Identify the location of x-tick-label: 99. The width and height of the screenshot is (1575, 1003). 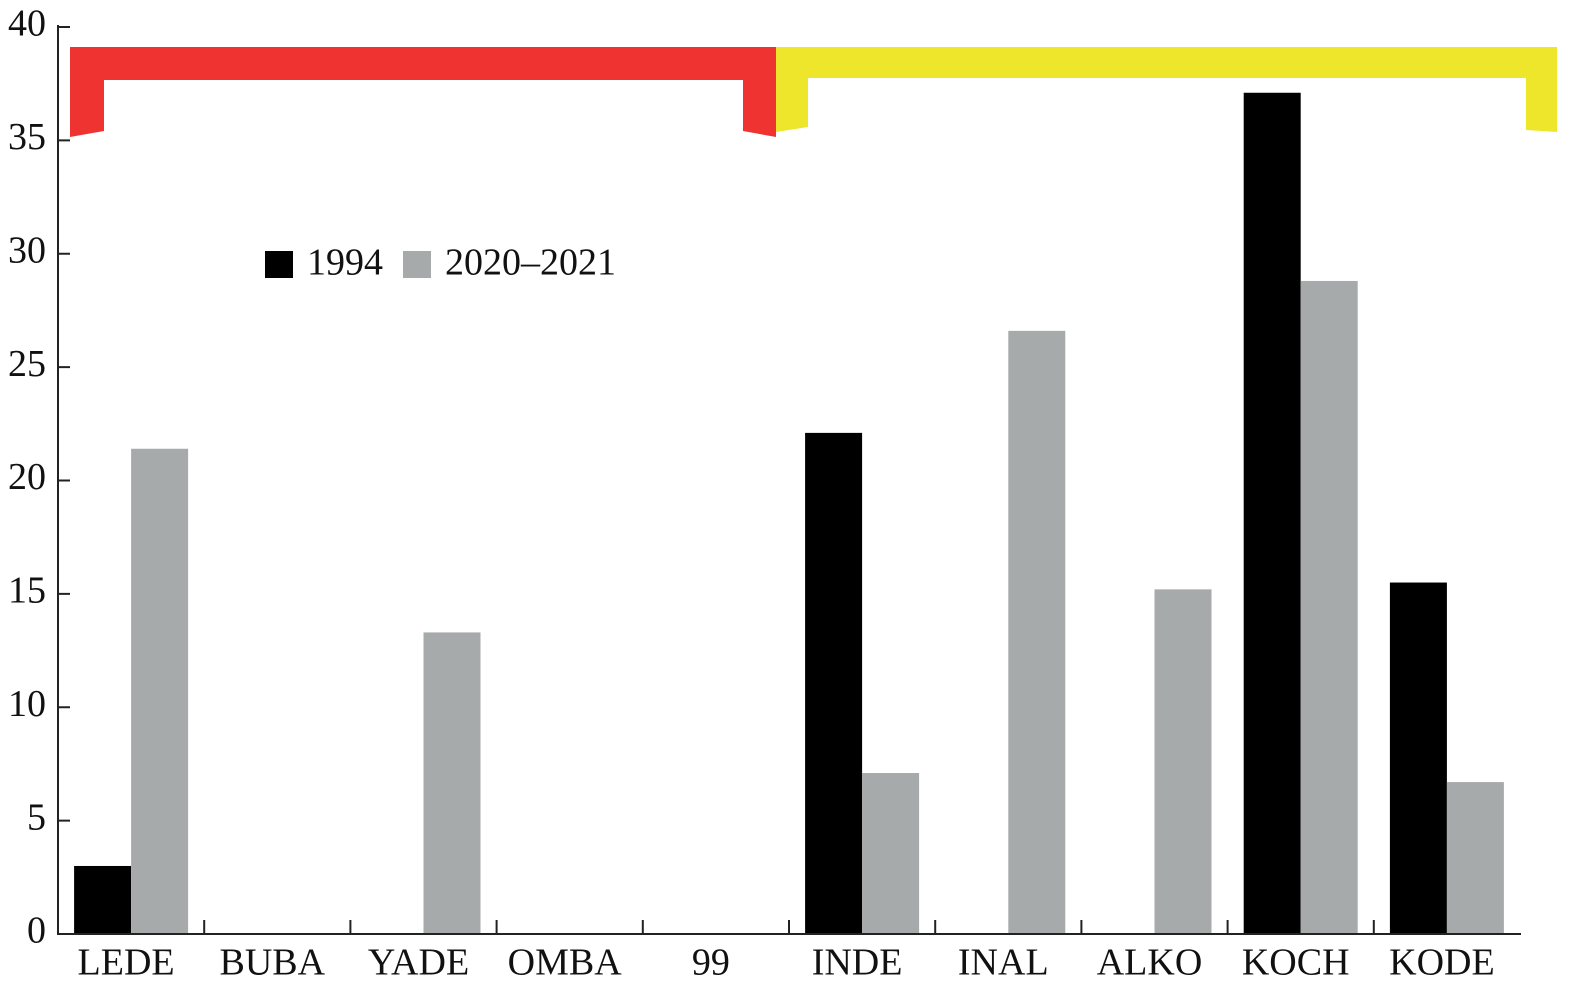
(711, 963).